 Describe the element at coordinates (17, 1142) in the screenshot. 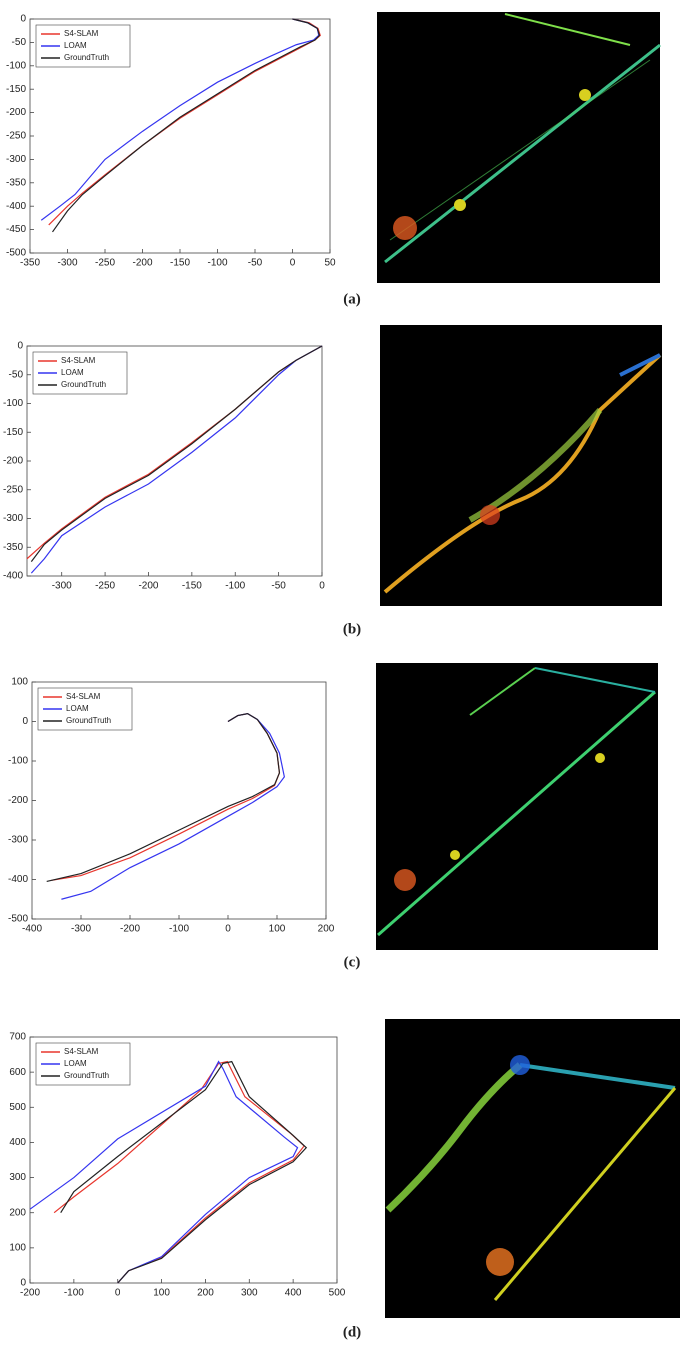

I see `y-tick-label: 400` at that location.